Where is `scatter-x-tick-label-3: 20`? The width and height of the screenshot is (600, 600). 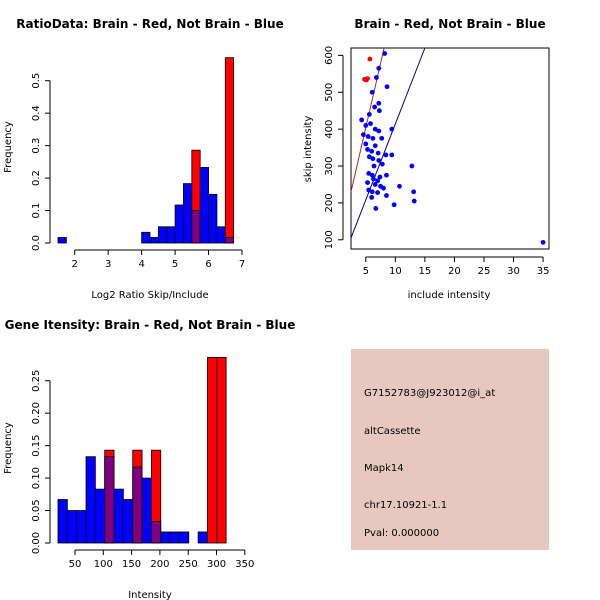 scatter-x-tick-label-3: 20 is located at coordinates (454, 271).